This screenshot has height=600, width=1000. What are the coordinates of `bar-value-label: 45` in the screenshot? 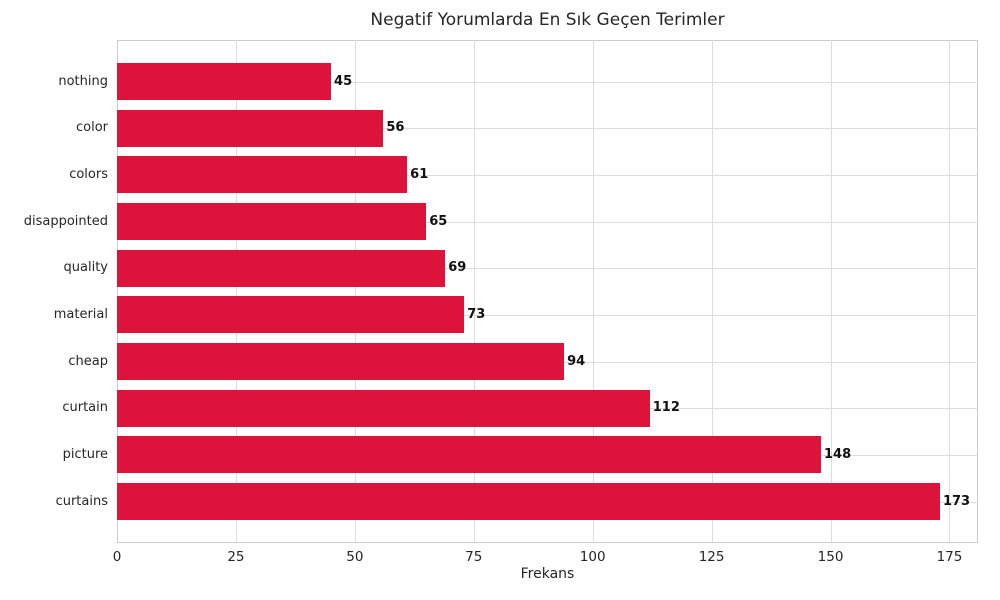 It's located at (343, 81).